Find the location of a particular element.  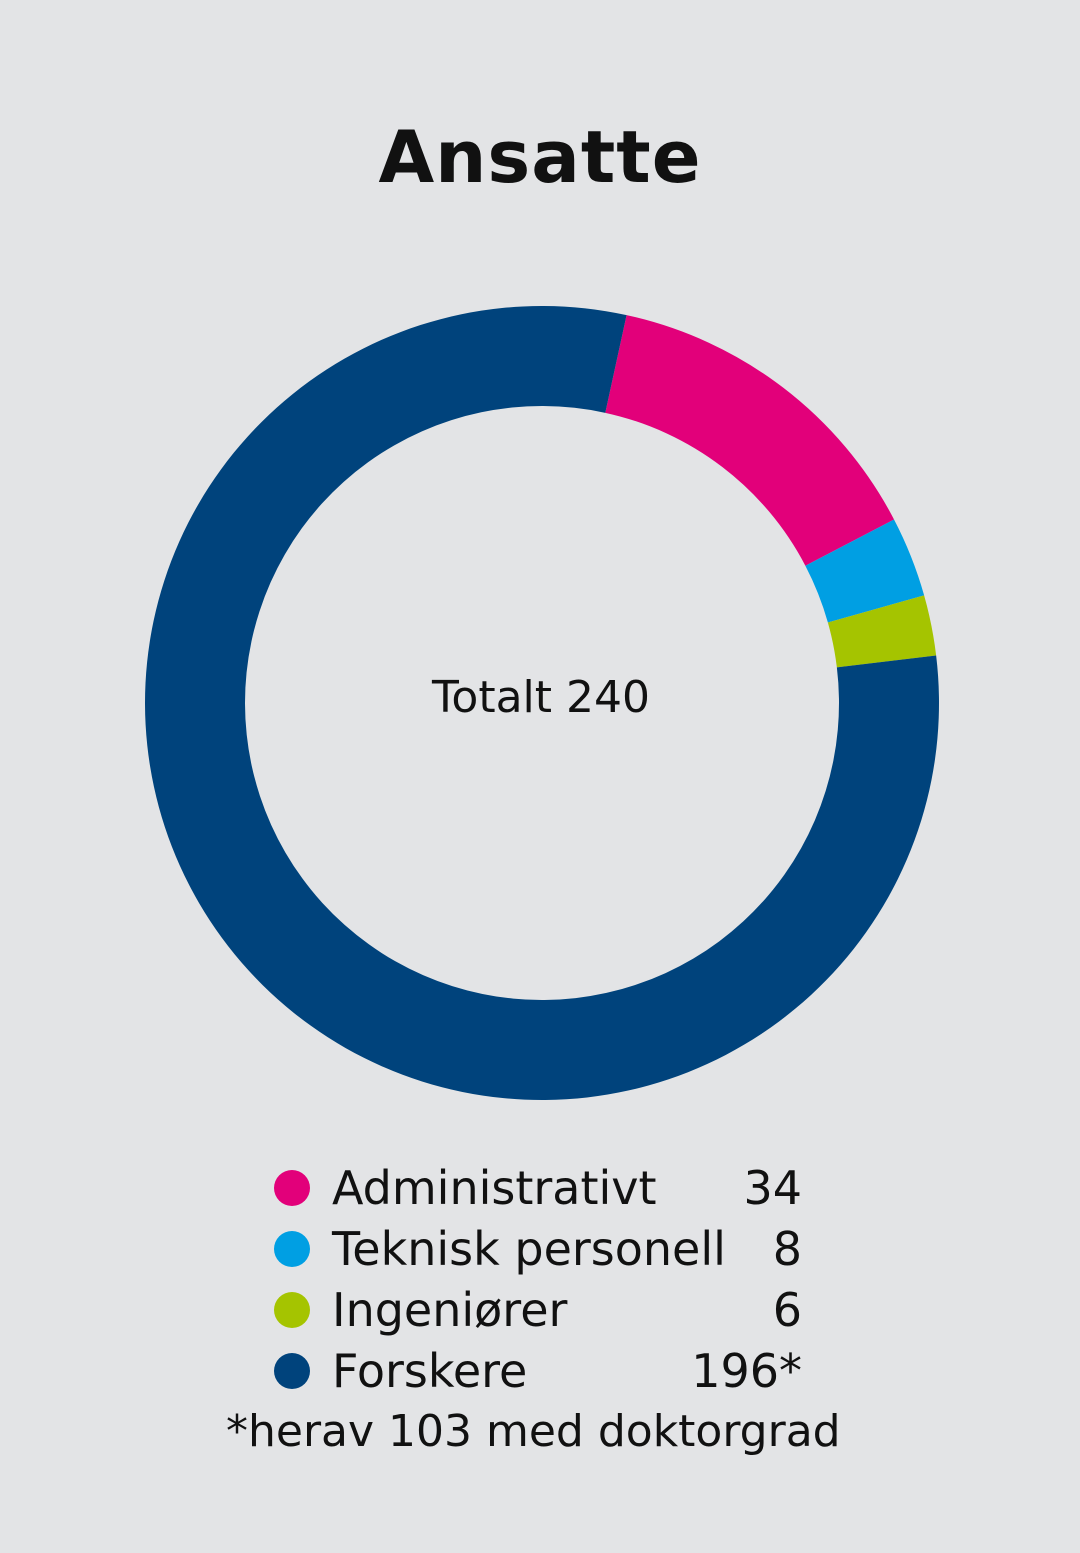

chart-title: Ansatte is located at coordinates (540, 157).